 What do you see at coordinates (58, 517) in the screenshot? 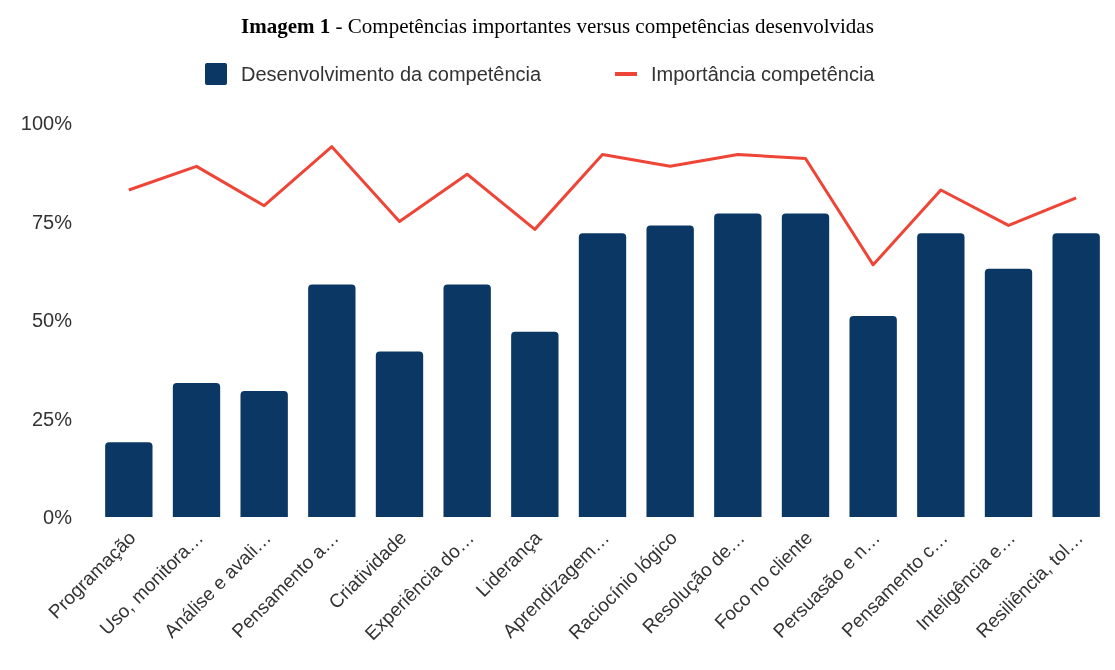
I see `y-tick-label: 0%` at bounding box center [58, 517].